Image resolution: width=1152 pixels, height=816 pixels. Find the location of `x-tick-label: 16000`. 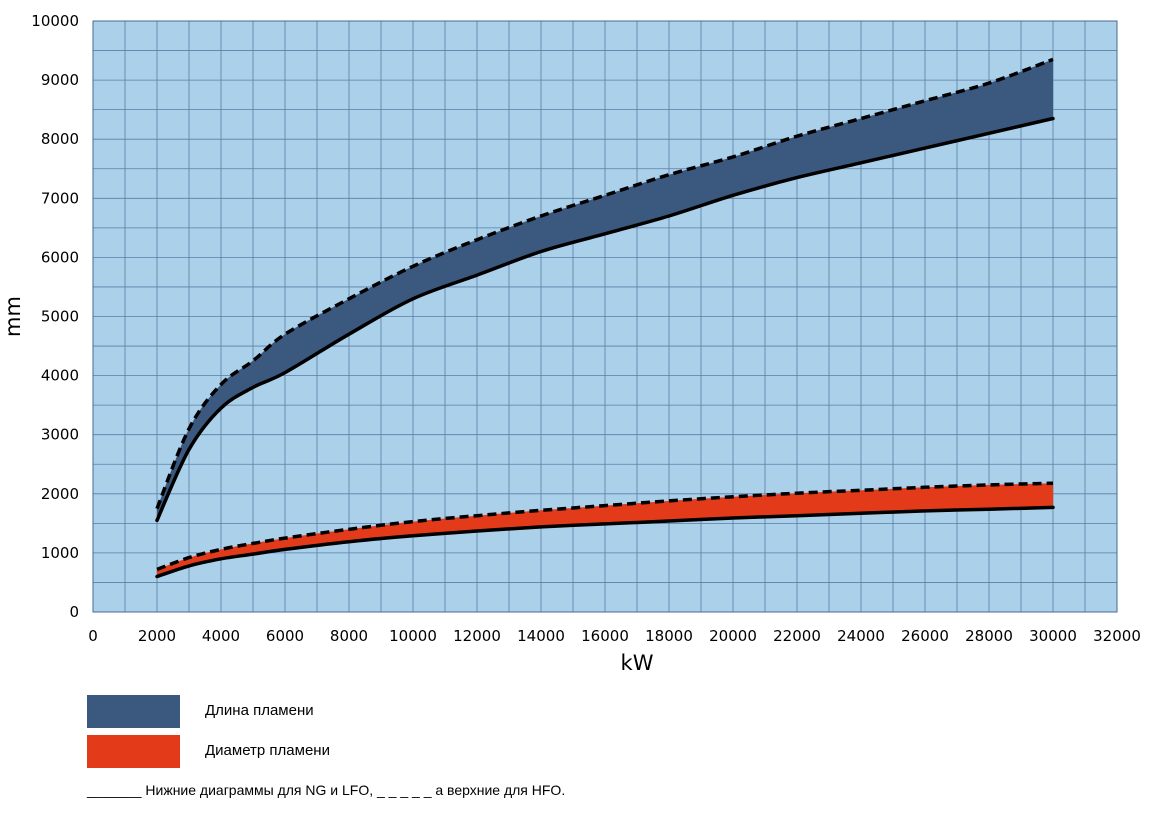

x-tick-label: 16000 is located at coordinates (605, 636).